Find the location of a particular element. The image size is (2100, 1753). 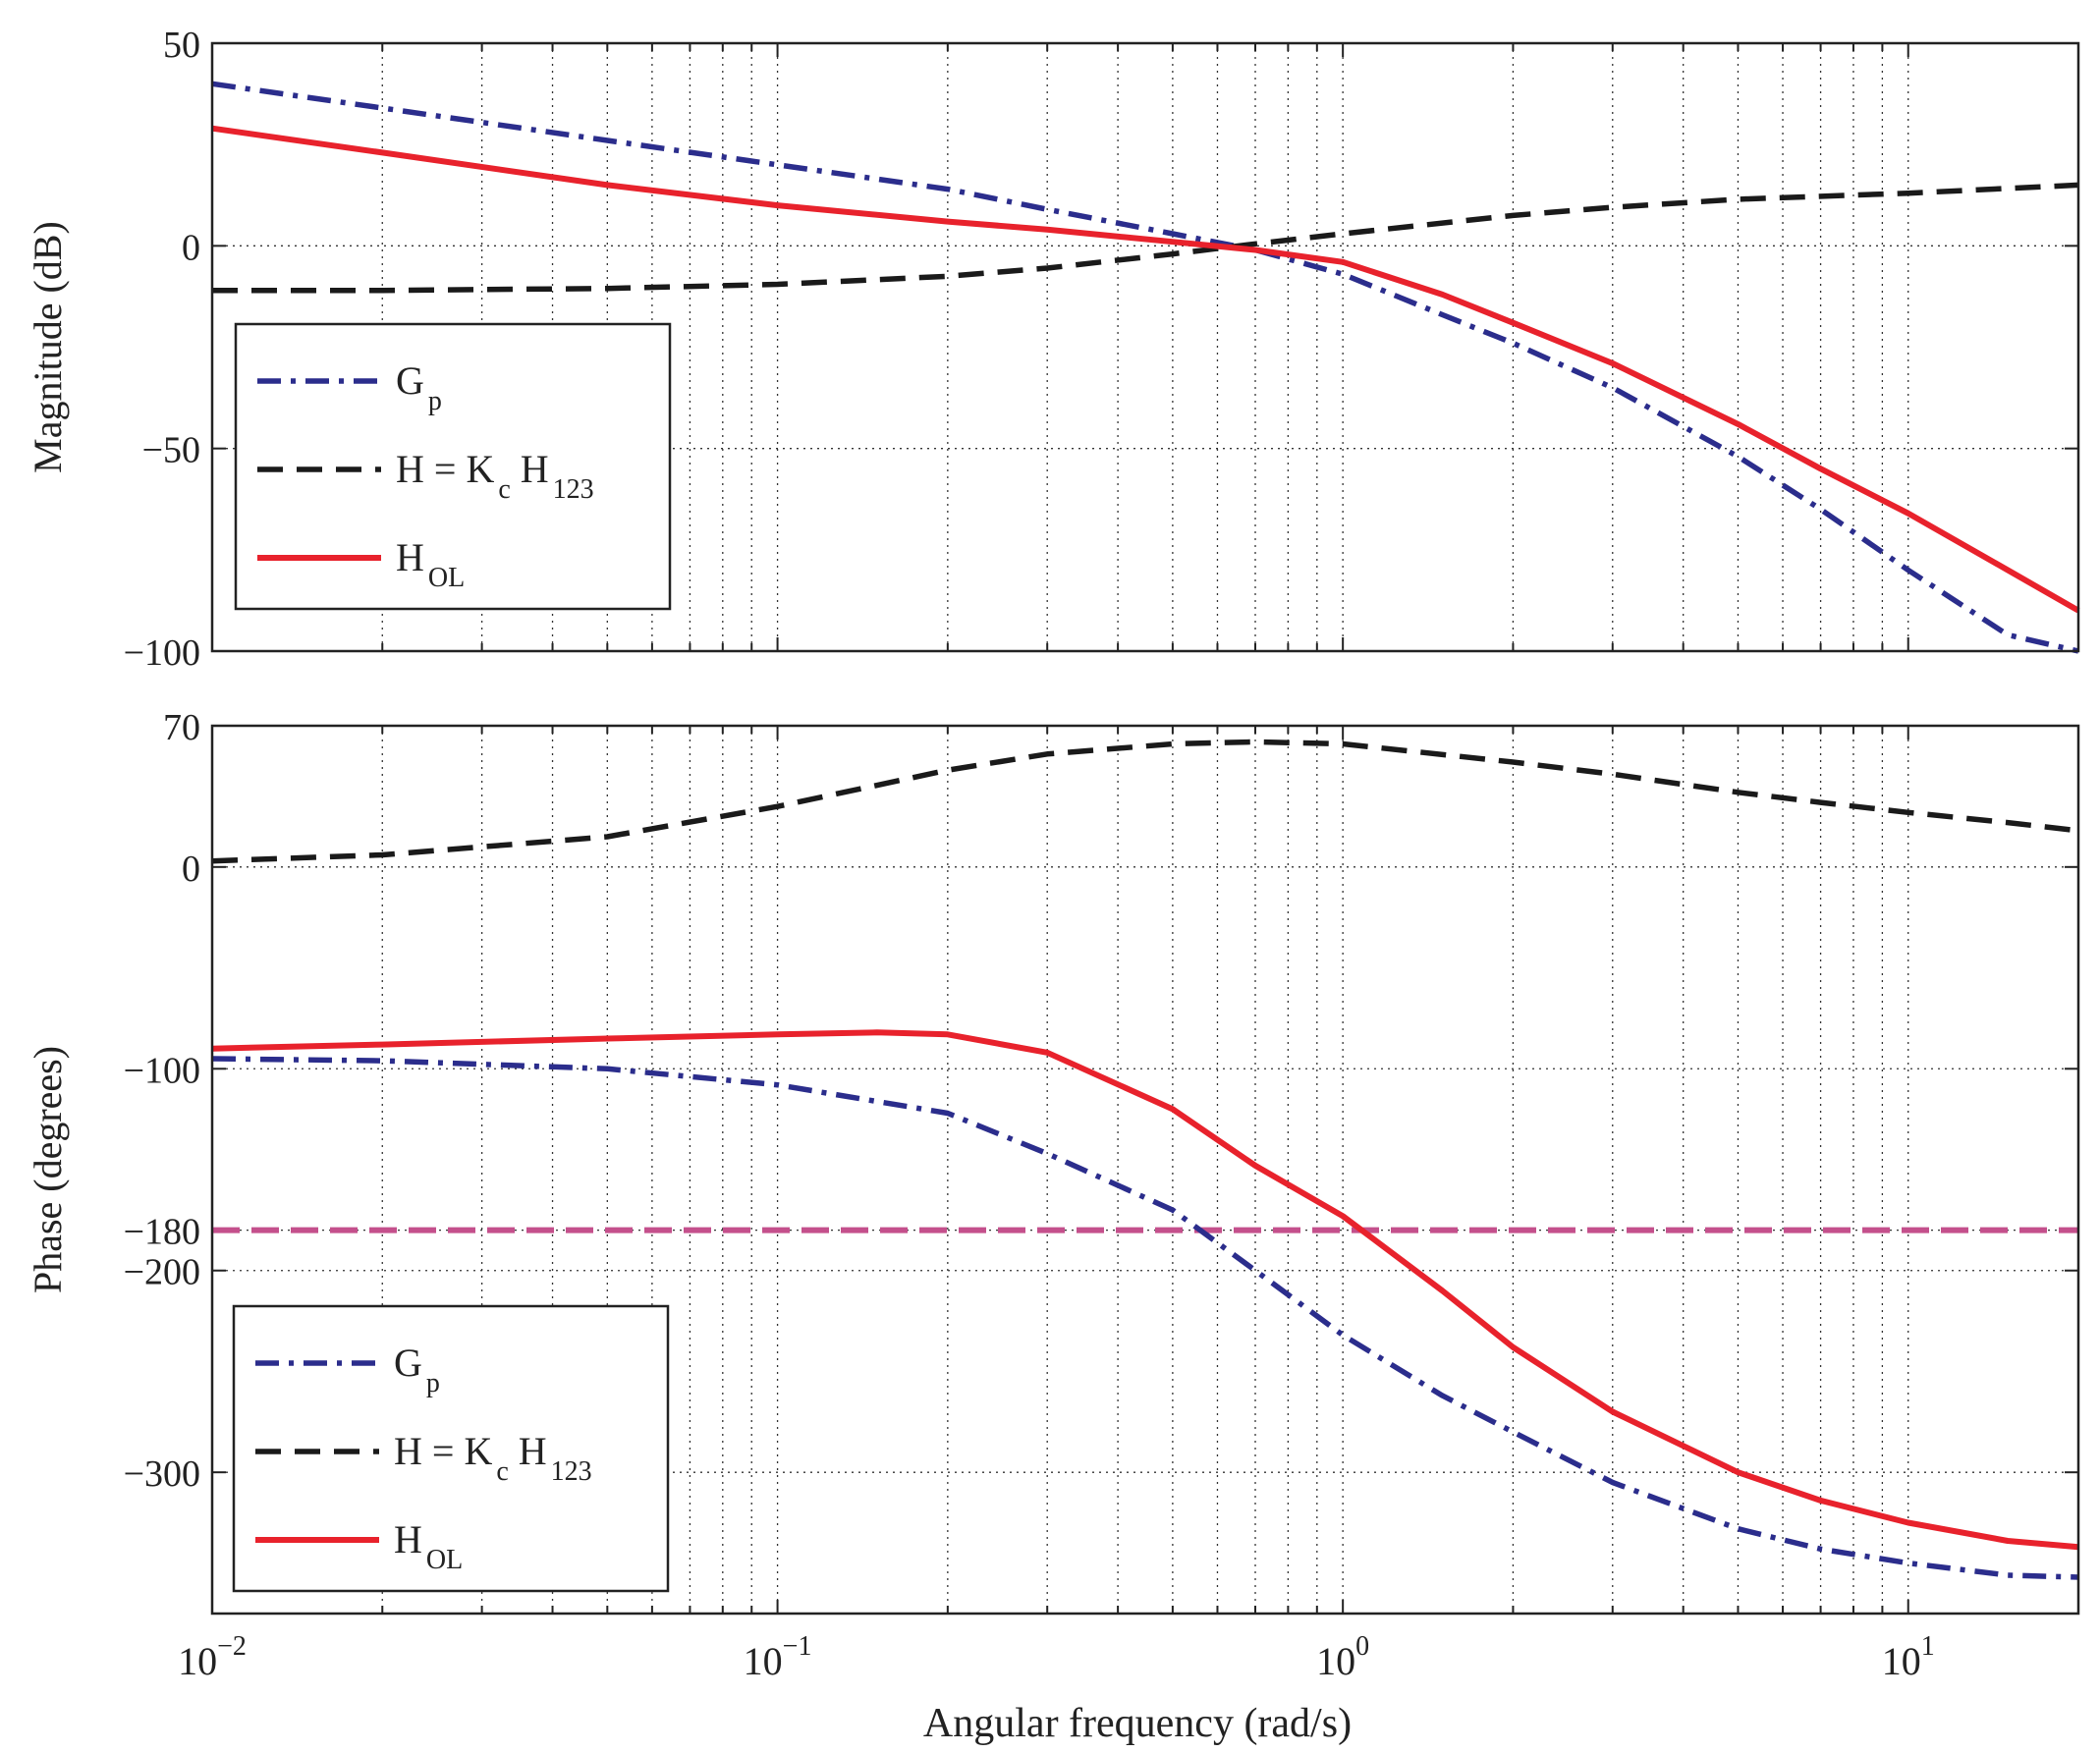

x-tick-label: 10⁰ is located at coordinates (1342, 1657).